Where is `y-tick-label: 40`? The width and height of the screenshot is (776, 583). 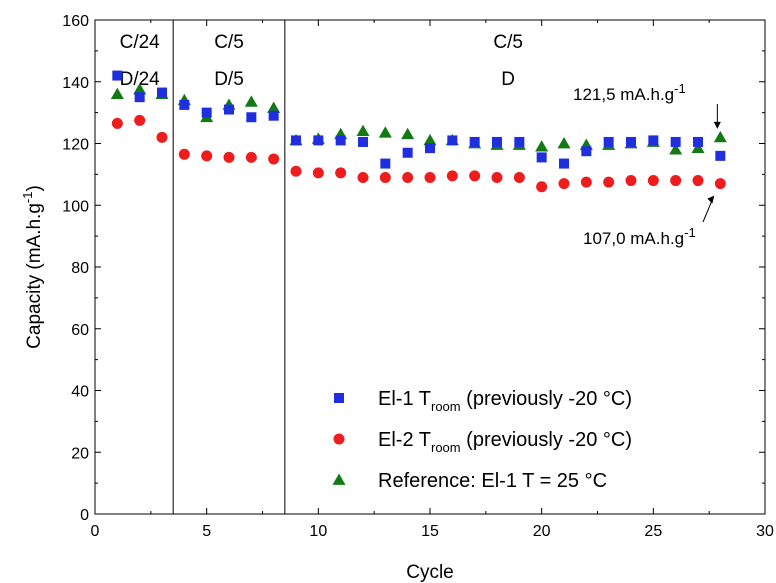 y-tick-label: 40 is located at coordinates (80, 392).